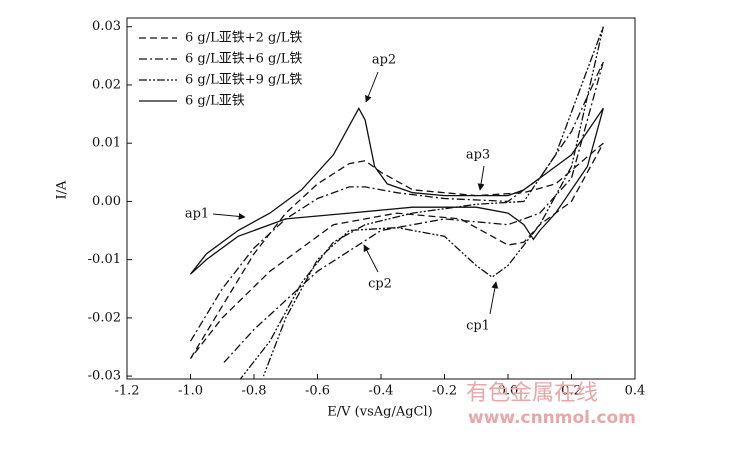  What do you see at coordinates (384, 60) in the screenshot?
I see `annotation: ap2` at bounding box center [384, 60].